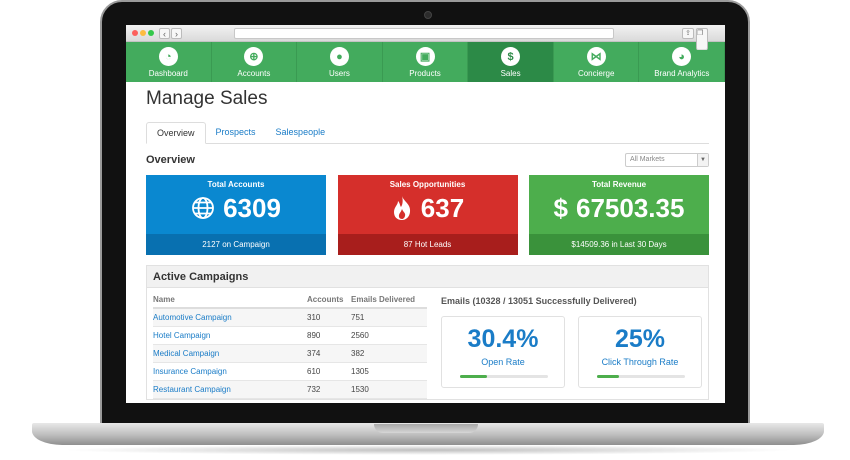 Image resolution: width=850 pixels, height=460 pixels. I want to click on nav-item-sales: $ Sales, so click(511, 62).